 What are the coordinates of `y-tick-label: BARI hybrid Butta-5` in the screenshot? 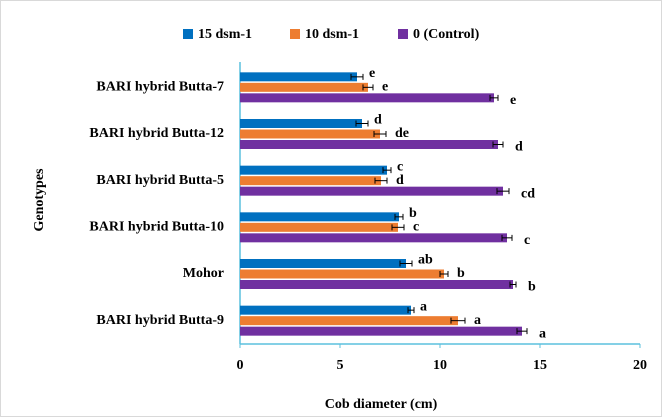 It's located at (160, 180).